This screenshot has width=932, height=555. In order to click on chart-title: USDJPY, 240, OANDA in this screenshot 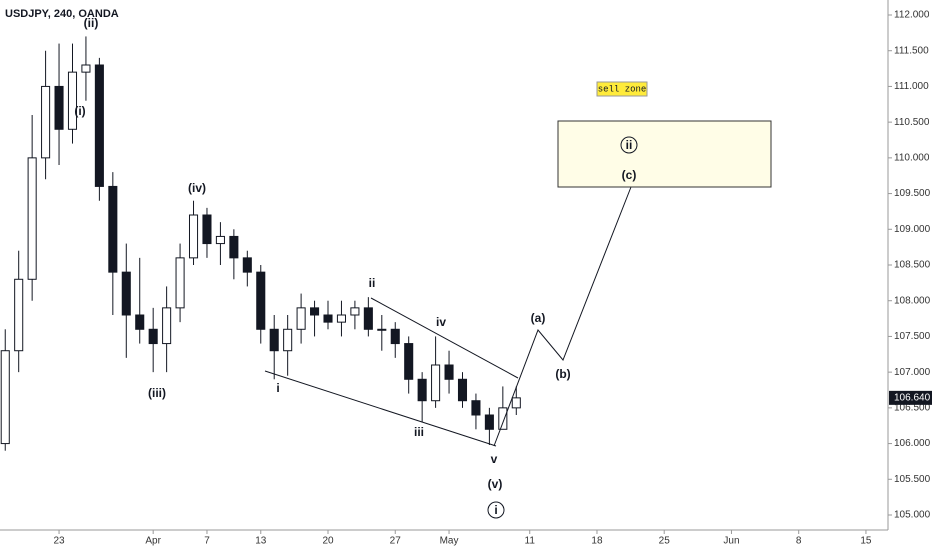, I will do `click(62, 14)`.